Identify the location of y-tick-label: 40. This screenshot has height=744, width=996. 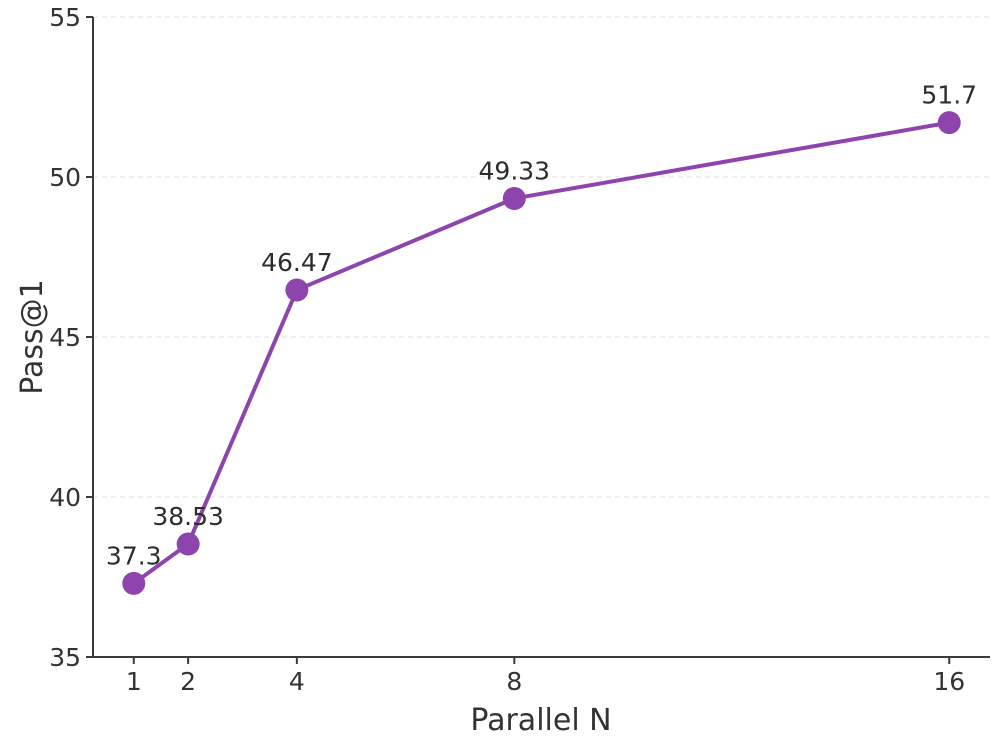
(65, 497).